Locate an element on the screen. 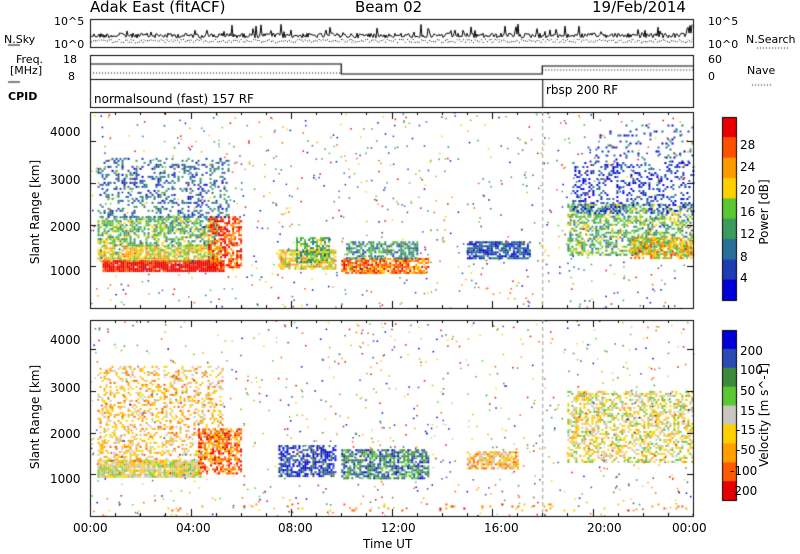  nsearch-label: N.Search is located at coordinates (771, 39).